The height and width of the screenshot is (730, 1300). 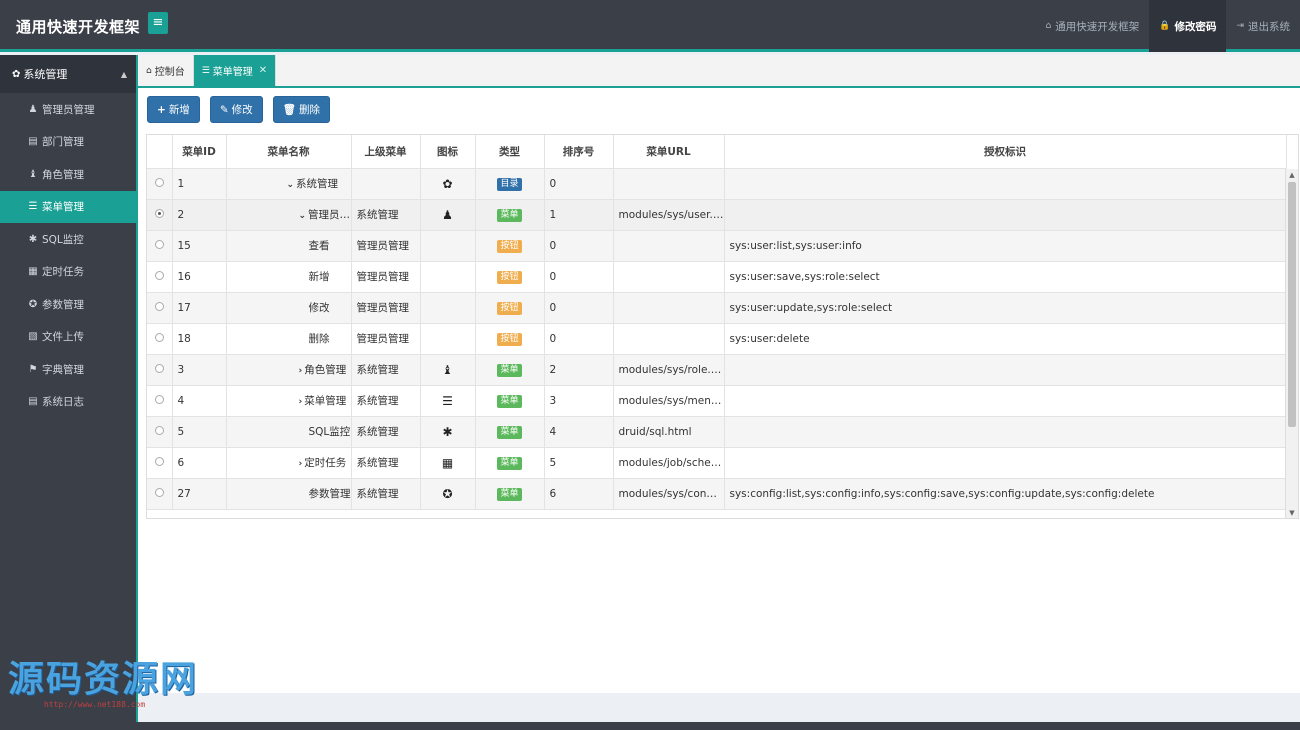 I want to click on cell-perms: sys:user:list,sys:user:info, so click(x=1005, y=246).